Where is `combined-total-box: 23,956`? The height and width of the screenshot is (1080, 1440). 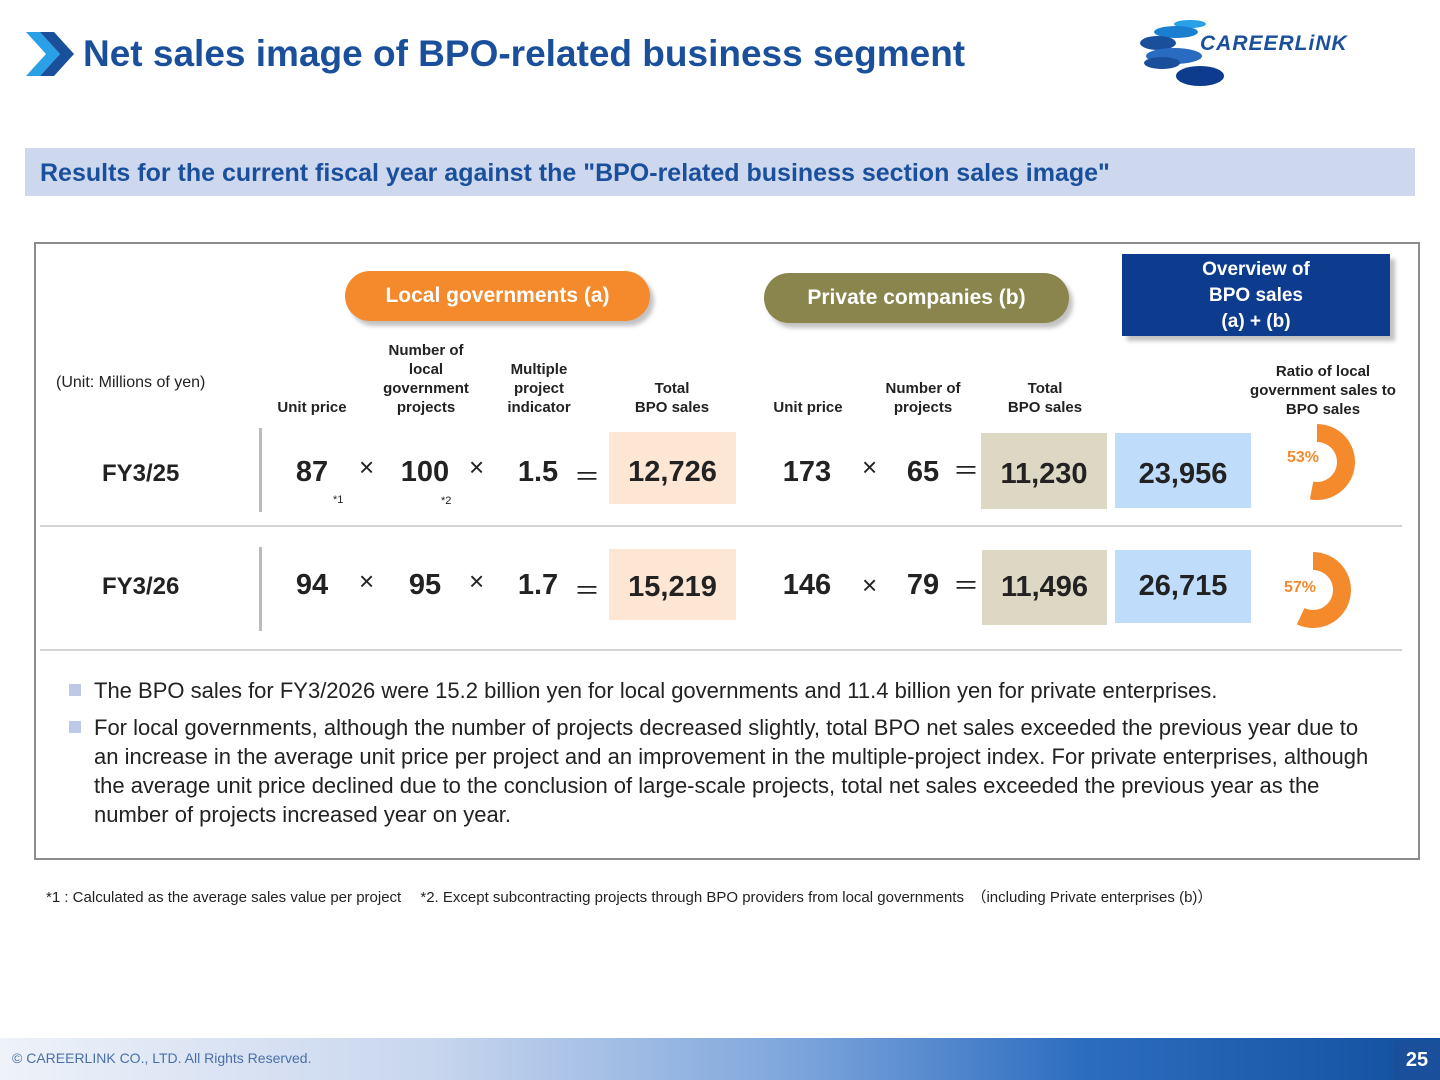
combined-total-box: 23,956 is located at coordinates (1183, 470).